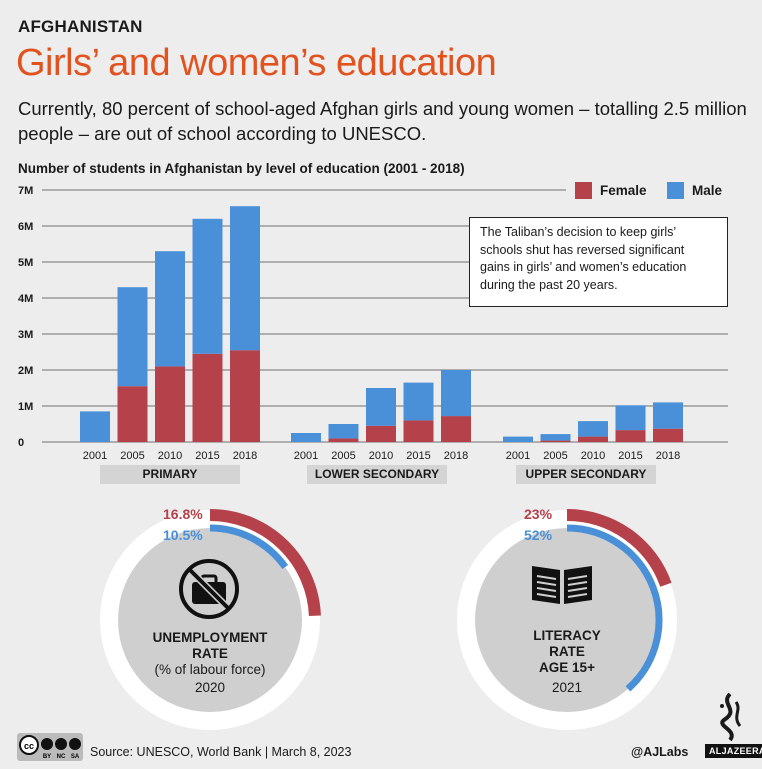  Describe the element at coordinates (256, 63) in the screenshot. I see `page-title: Girls’ and women’s education` at that location.